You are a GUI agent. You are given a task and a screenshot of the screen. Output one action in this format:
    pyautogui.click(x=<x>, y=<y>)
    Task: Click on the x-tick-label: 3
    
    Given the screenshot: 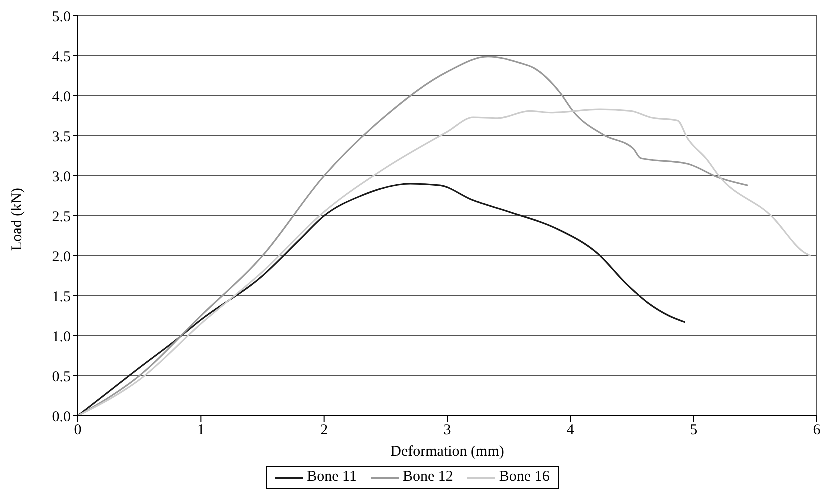 What is the action you would take?
    pyautogui.click(x=448, y=430)
    